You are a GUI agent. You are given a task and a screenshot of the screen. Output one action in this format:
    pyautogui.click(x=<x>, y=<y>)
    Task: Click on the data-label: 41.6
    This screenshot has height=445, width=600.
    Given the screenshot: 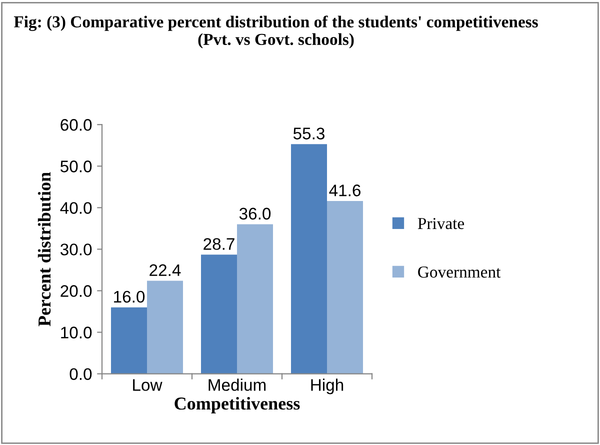 What is the action you would take?
    pyautogui.click(x=344, y=190)
    